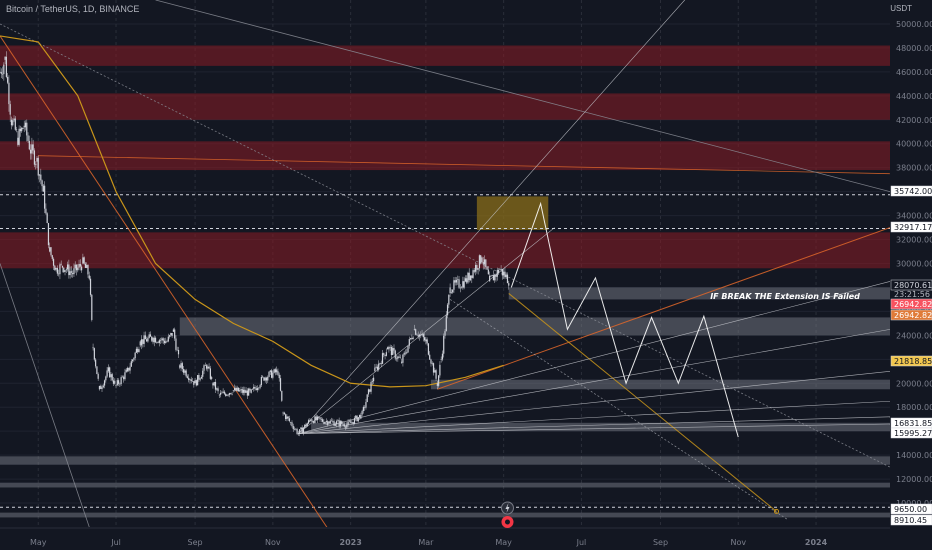 The height and width of the screenshot is (550, 932). What do you see at coordinates (914, 72) in the screenshot?
I see `y-tick-label: 46000.00` at bounding box center [914, 72].